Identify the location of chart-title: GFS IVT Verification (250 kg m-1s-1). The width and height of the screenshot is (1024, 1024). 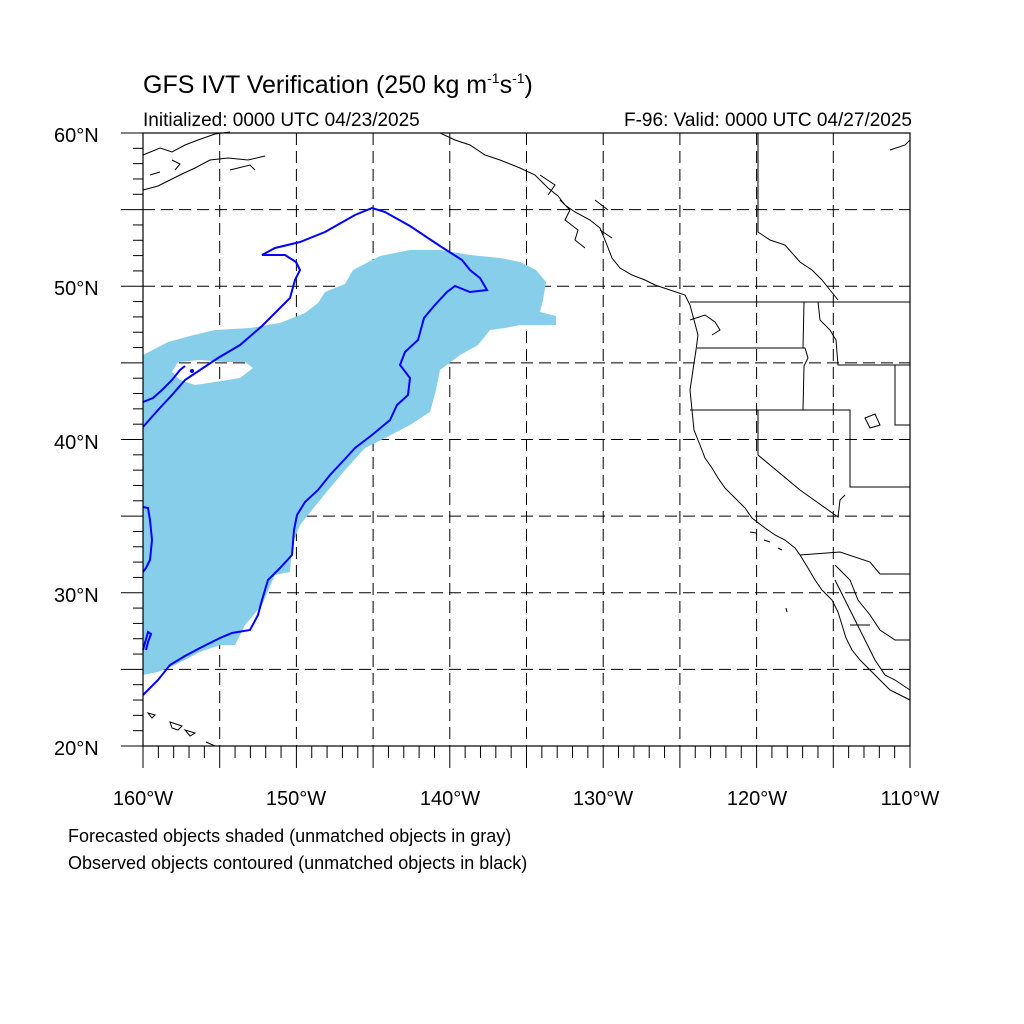
(338, 84).